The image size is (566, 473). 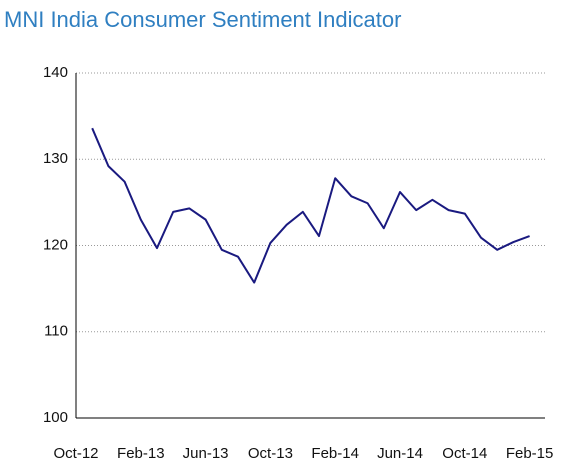 I want to click on x-tick-label: Feb-13, so click(x=141, y=453).